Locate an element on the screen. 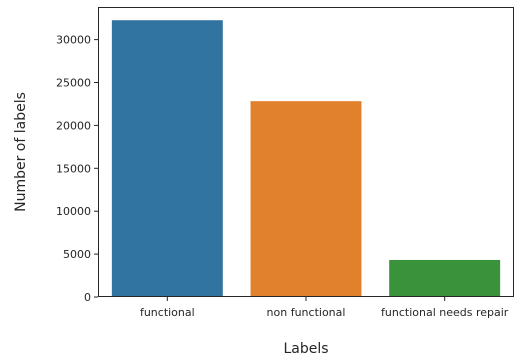  y-tick-label: 30000 is located at coordinates (73, 40).